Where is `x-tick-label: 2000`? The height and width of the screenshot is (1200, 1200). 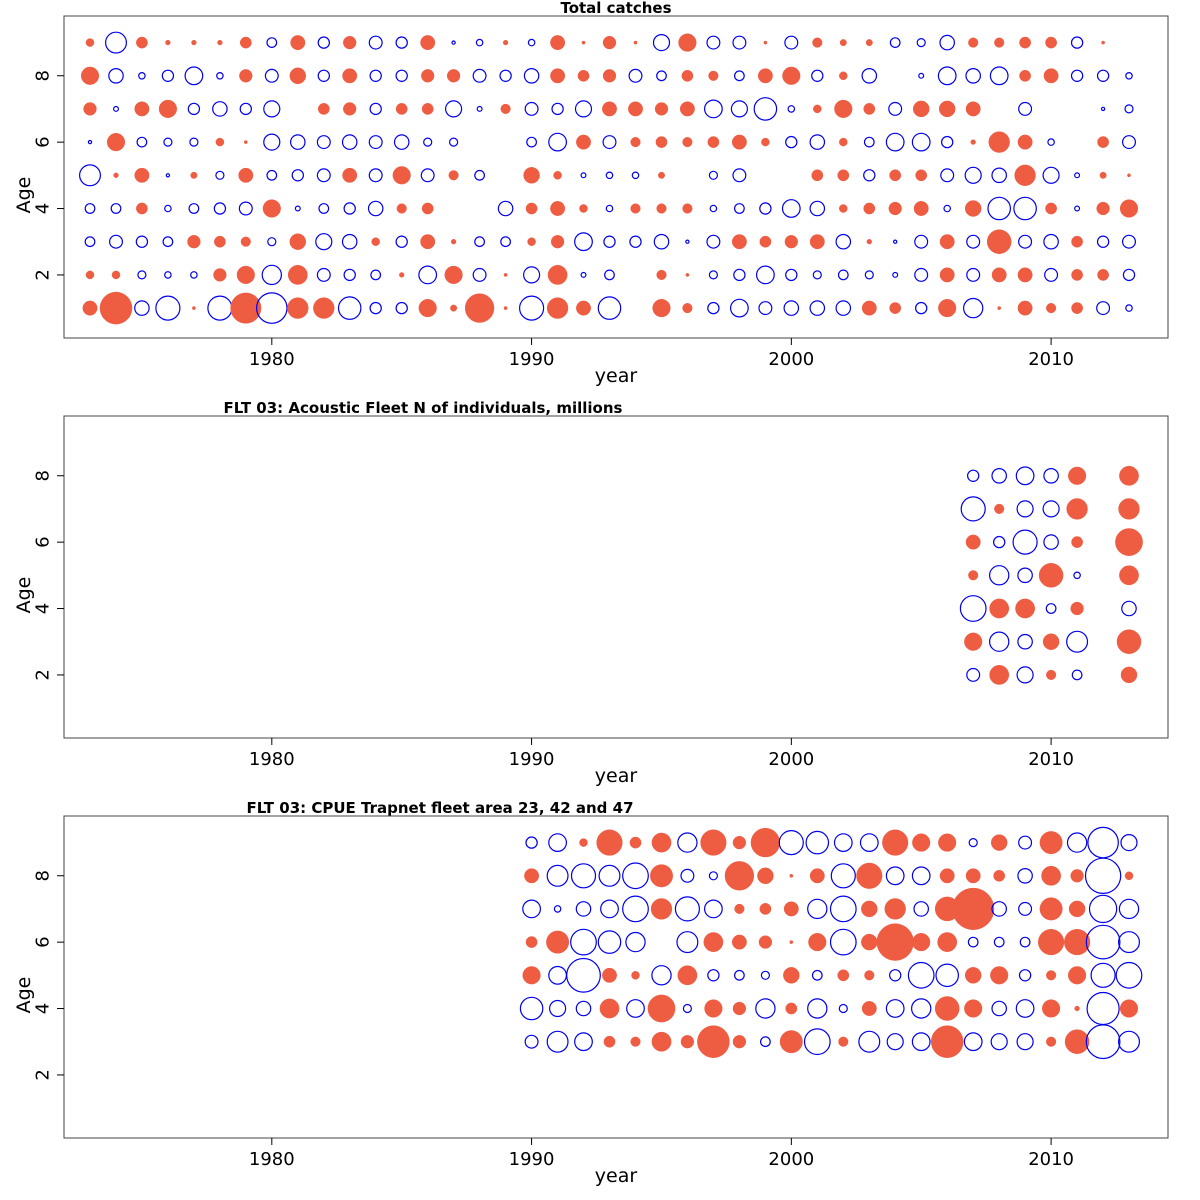 x-tick-label: 2000 is located at coordinates (791, 759).